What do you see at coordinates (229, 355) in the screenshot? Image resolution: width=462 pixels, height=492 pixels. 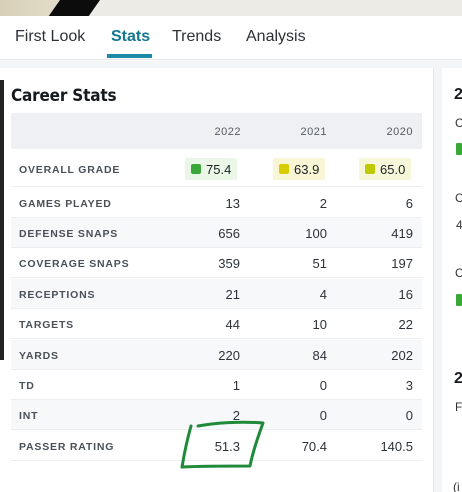 I see `cell-2022: 220` at bounding box center [229, 355].